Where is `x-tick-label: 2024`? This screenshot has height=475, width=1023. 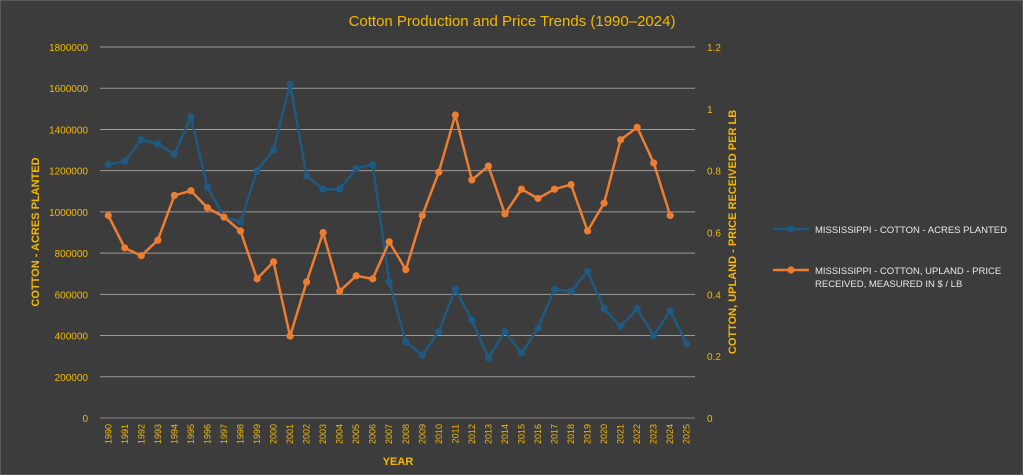
x-tick-label: 2024 is located at coordinates (670, 434).